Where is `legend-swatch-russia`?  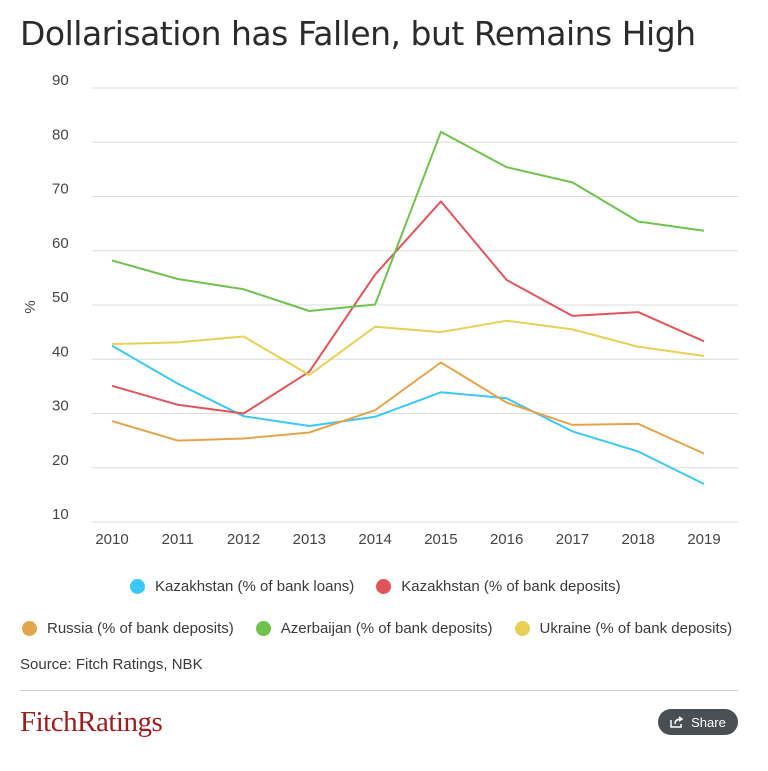
legend-swatch-russia is located at coordinates (29, 628).